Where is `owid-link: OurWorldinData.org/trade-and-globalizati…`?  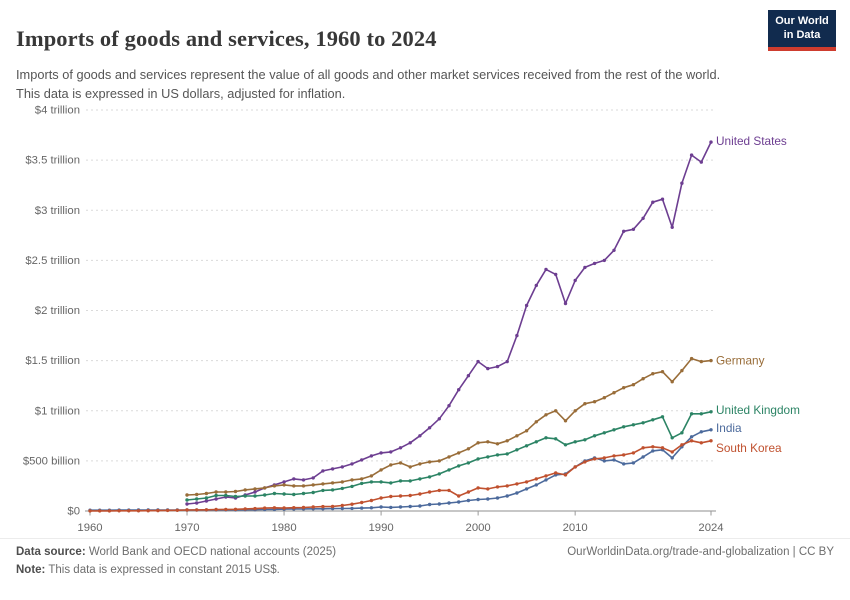 owid-link: OurWorldinData.org/trade-and-globalizati… is located at coordinates (700, 552).